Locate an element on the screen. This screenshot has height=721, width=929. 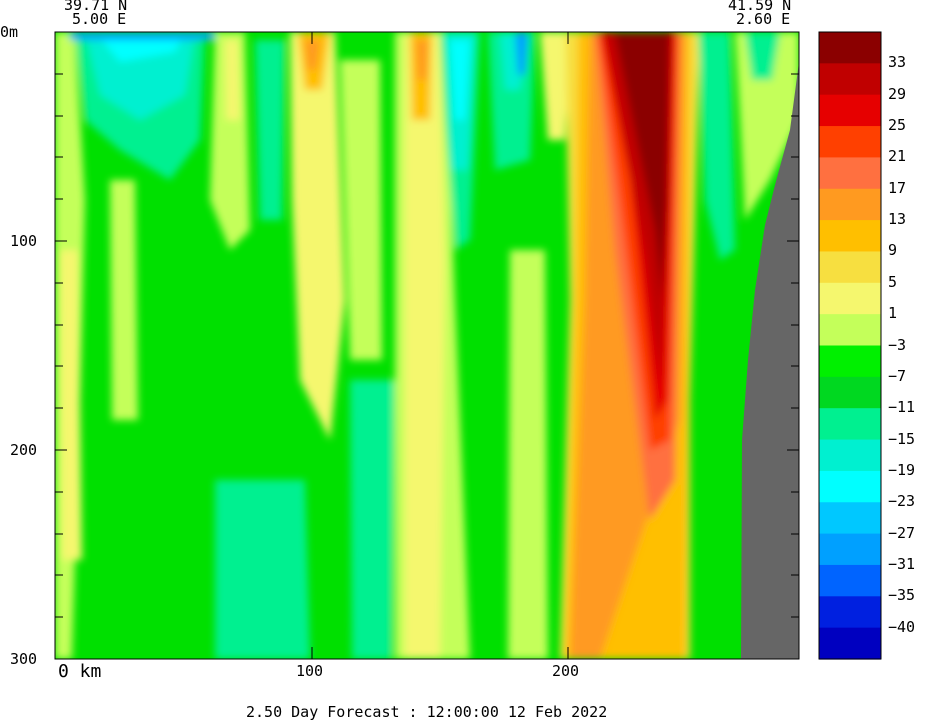
y-tick-label-200: 200 is located at coordinates (24, 450).